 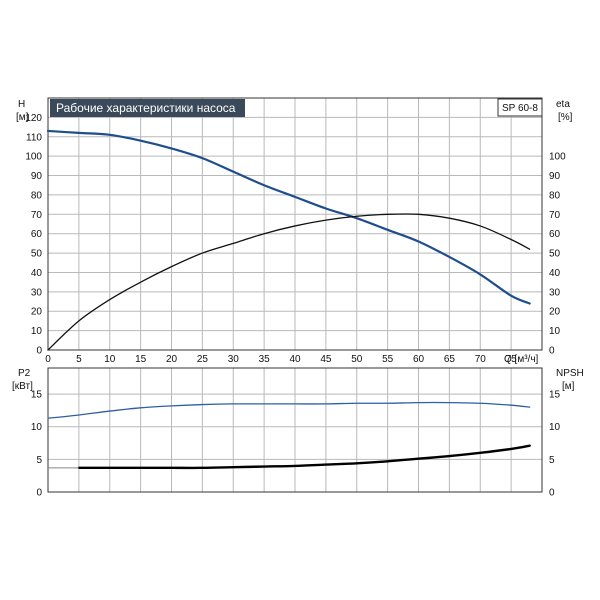 I want to click on y-right-label-unit: [%], so click(x=565, y=117).